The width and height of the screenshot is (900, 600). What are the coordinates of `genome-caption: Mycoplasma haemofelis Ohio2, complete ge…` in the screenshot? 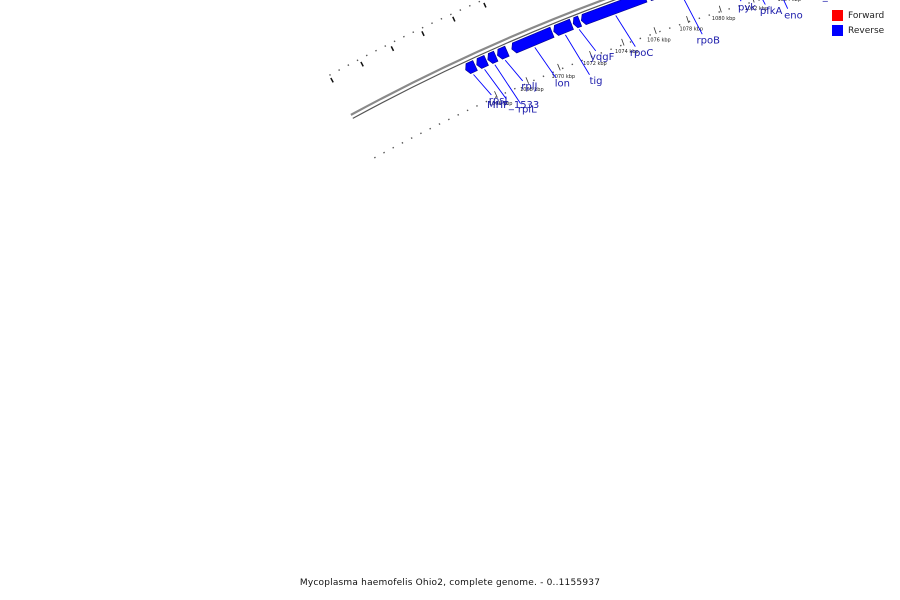 It's located at (450, 583).